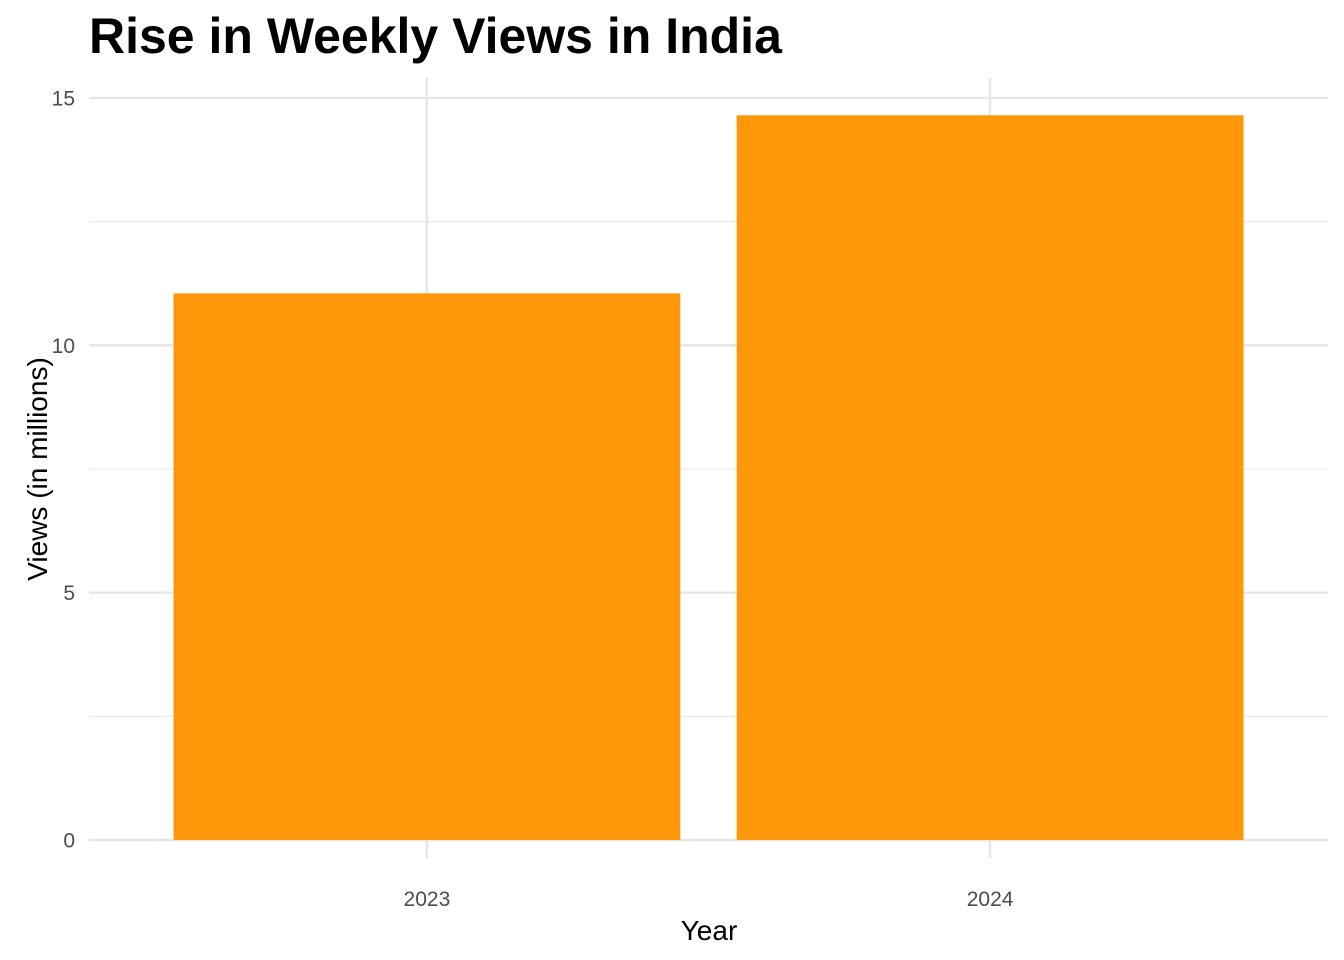  What do you see at coordinates (63, 98) in the screenshot?
I see `y-tick-label: 15` at bounding box center [63, 98].